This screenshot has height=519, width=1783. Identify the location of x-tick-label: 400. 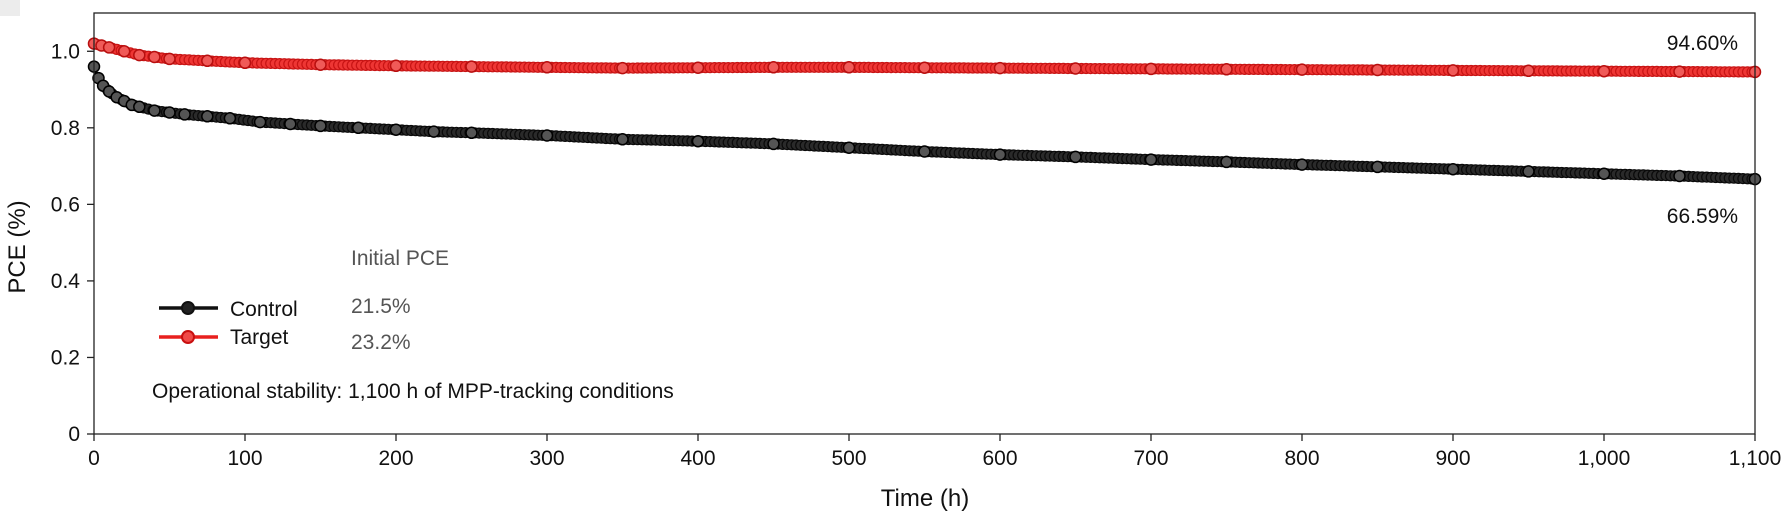
(697, 458).